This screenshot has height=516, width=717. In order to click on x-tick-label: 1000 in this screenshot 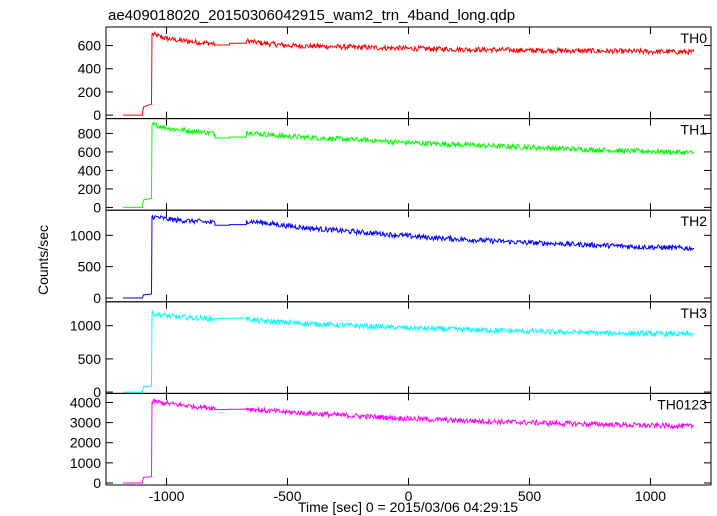, I will do `click(650, 496)`.